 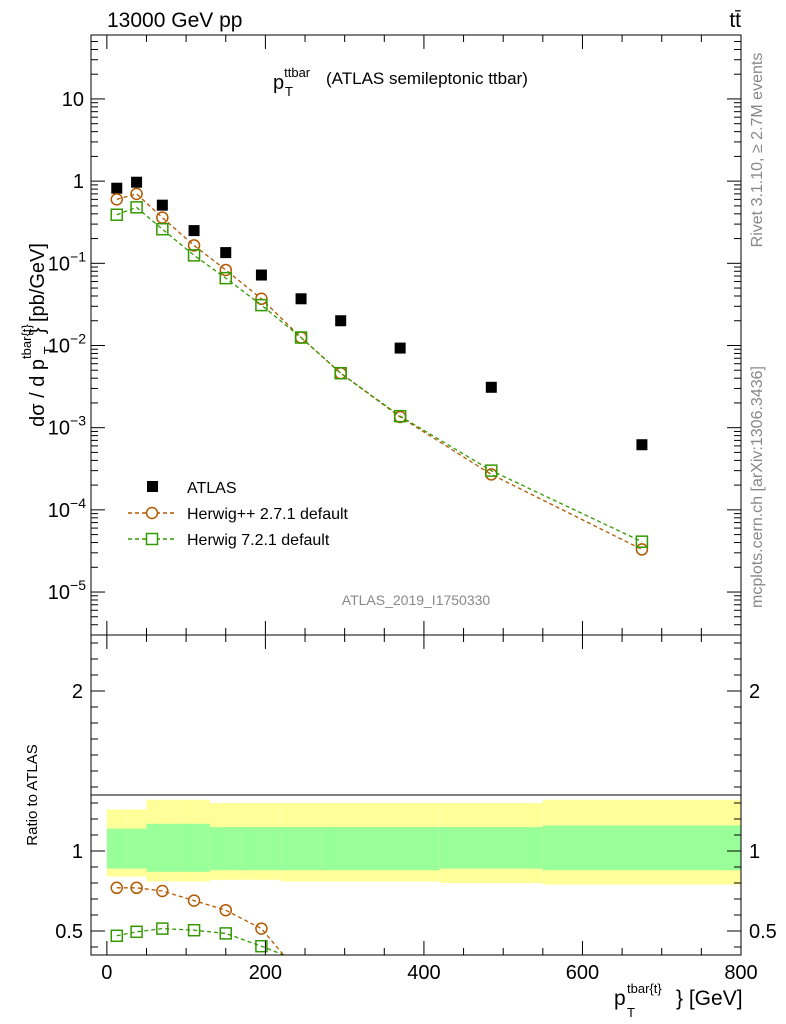 I want to click on ylabel-sup: tbar{t}, so click(x=26, y=341).